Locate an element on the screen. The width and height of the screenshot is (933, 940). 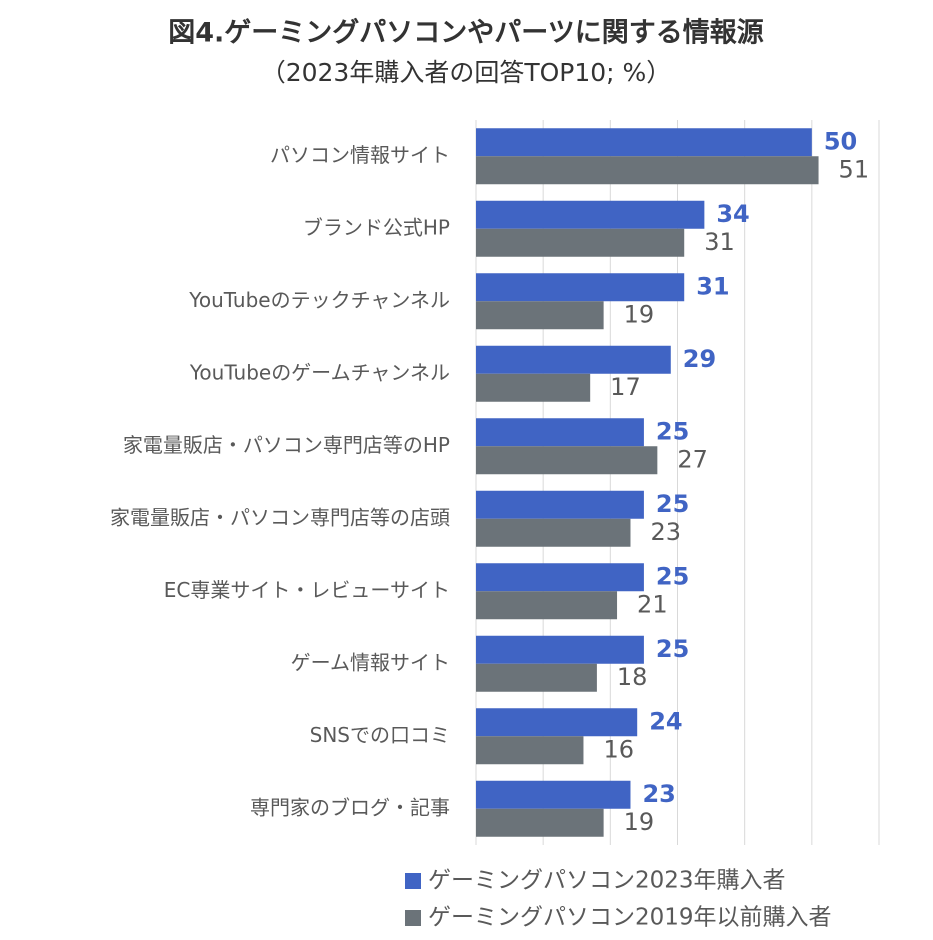
legend-label: ゲーミングパソコン2019年以前購入者 is located at coordinates (630, 918).